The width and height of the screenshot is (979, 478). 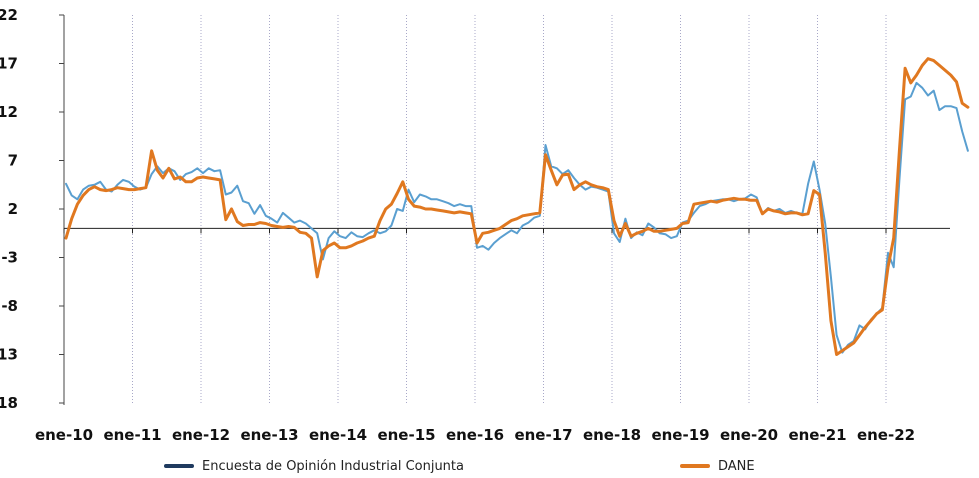 What do you see at coordinates (406, 435) in the screenshot?
I see `x-tick-label: ene-15` at bounding box center [406, 435].